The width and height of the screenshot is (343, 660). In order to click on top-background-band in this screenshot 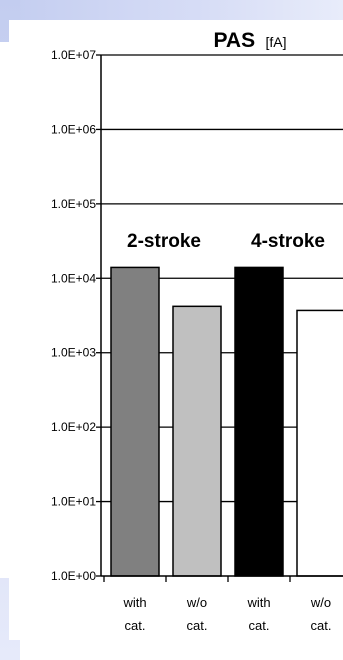, I will do `click(171, 10)`.